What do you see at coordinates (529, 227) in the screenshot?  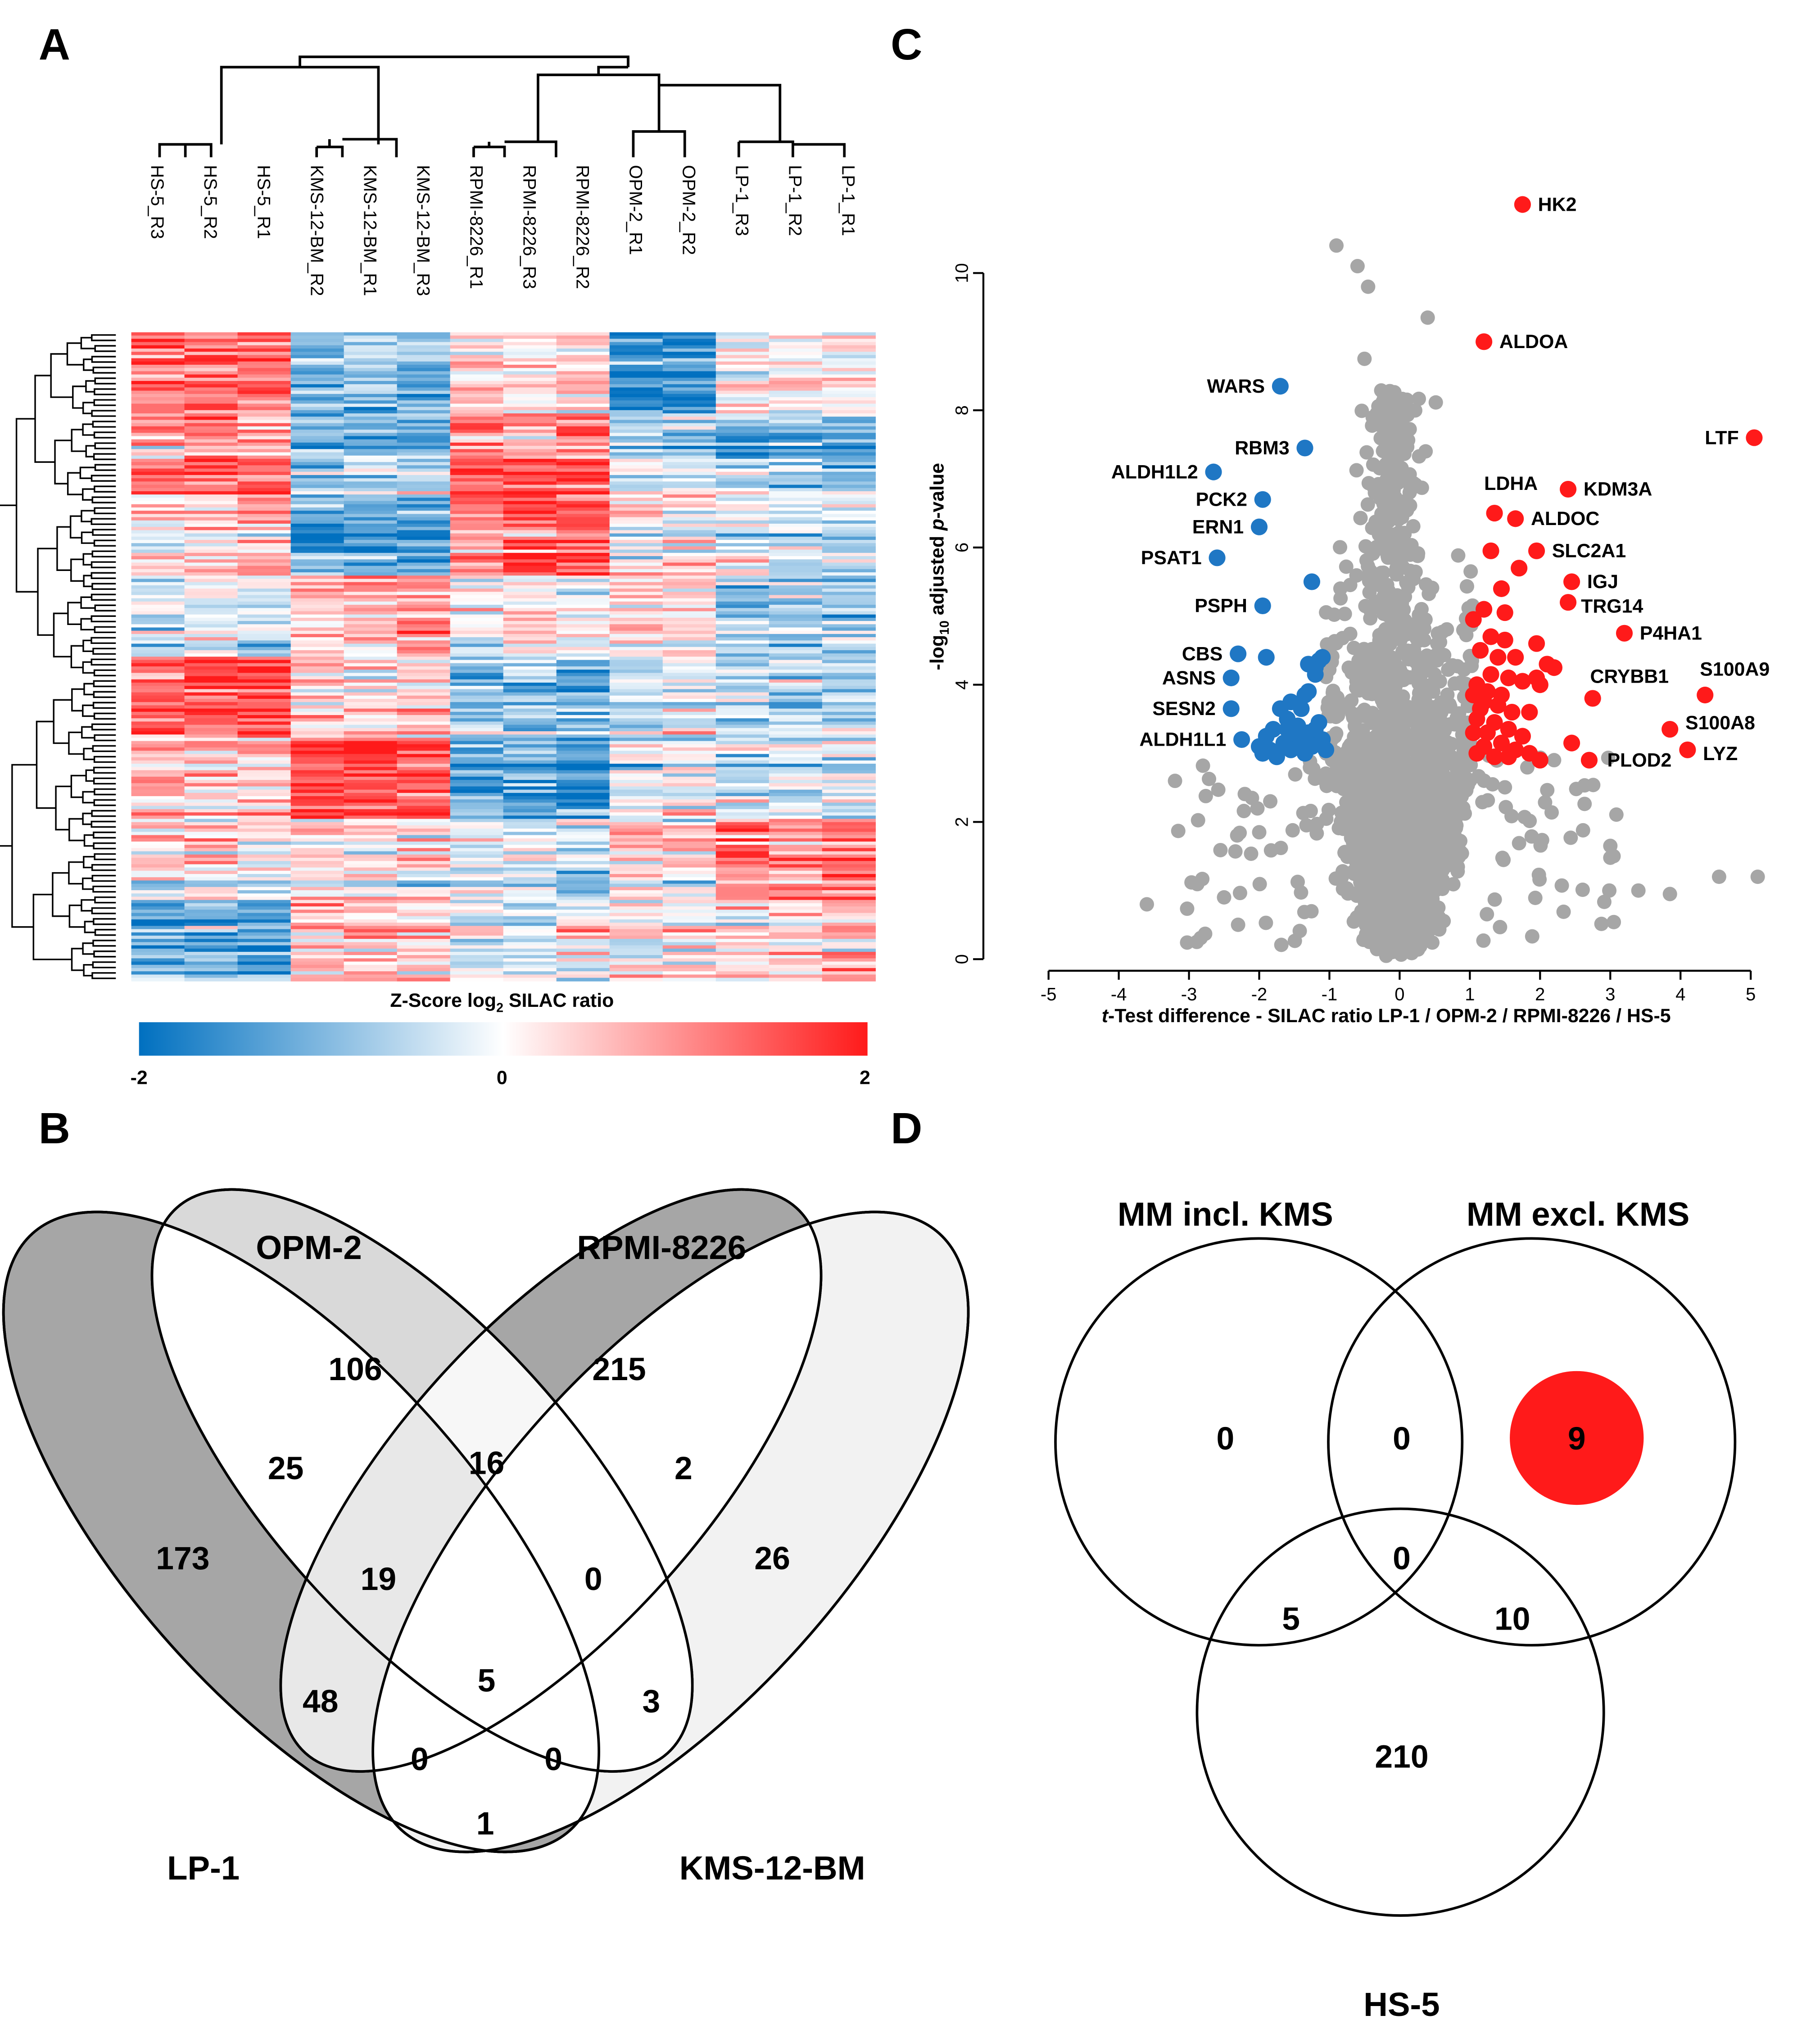 I see `column-label: RPMI-8226_R3` at bounding box center [529, 227].